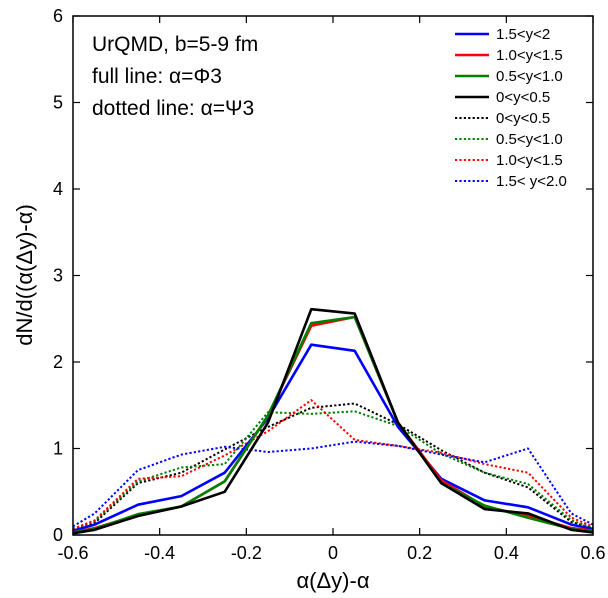 Image resolution: width=608 pixels, height=598 pixels. Describe the element at coordinates (159, 553) in the screenshot. I see `x-tick-label: -0.4` at that location.